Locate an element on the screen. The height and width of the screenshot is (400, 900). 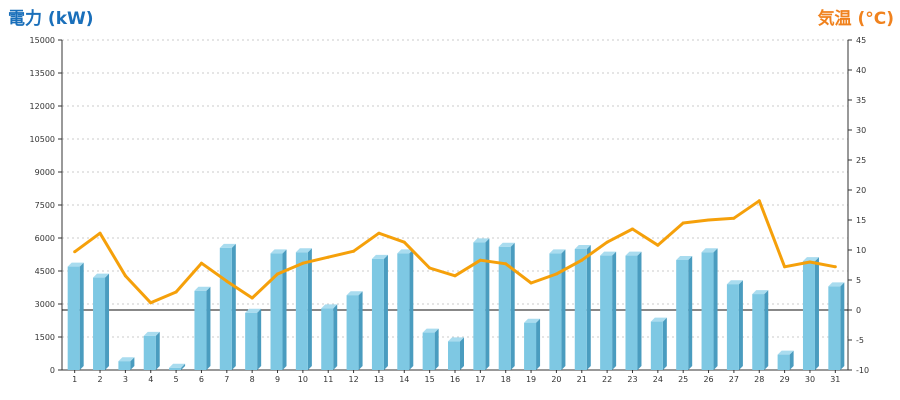
x-tick-label: 7 is located at coordinates (226, 379).